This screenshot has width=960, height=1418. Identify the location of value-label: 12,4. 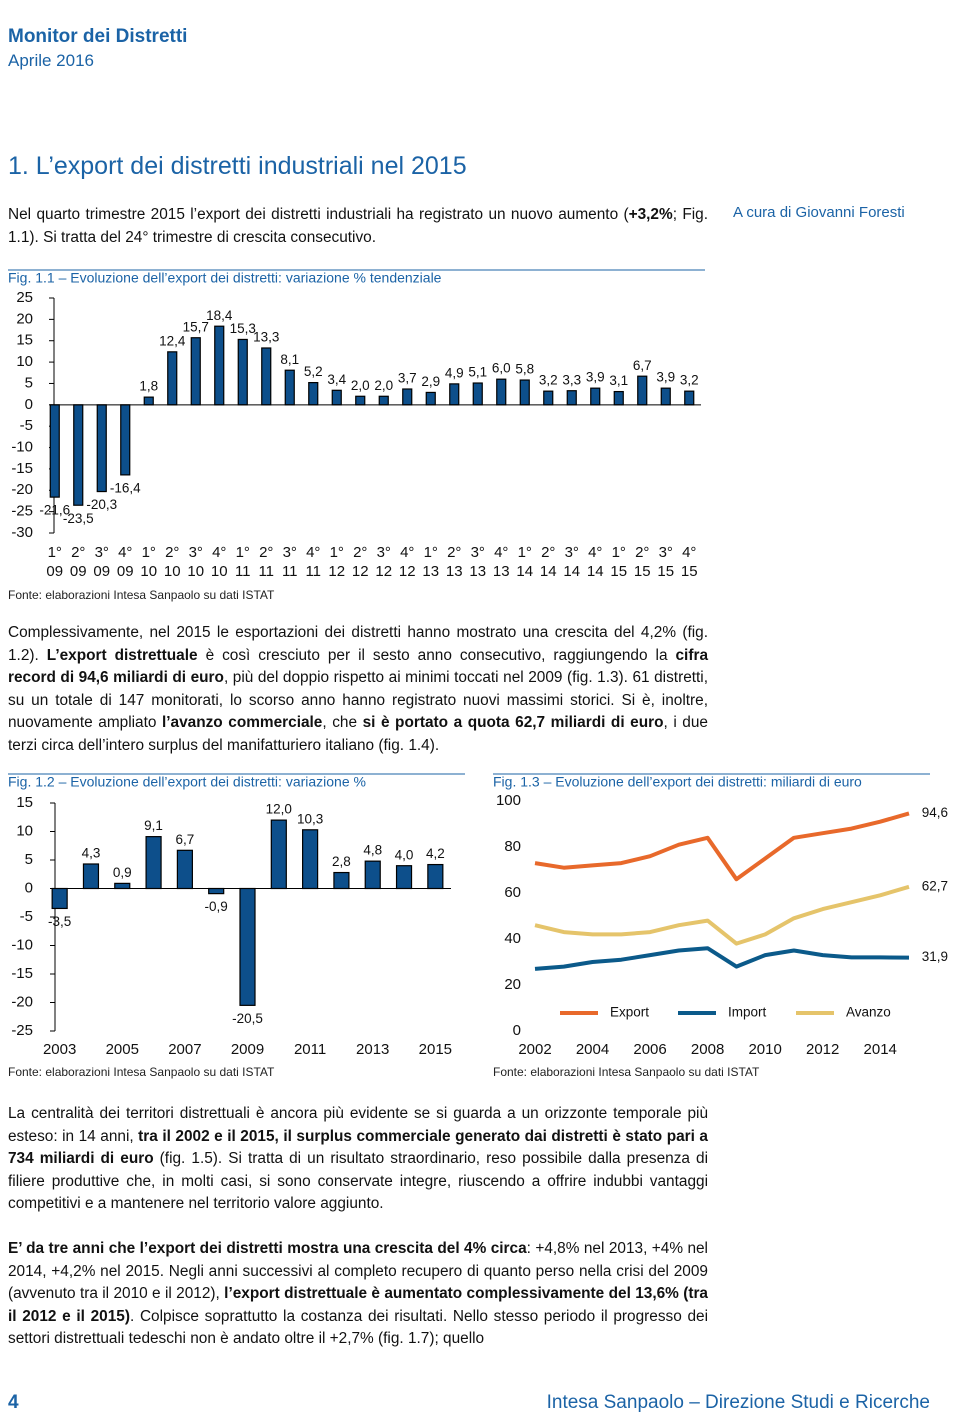
(172, 340).